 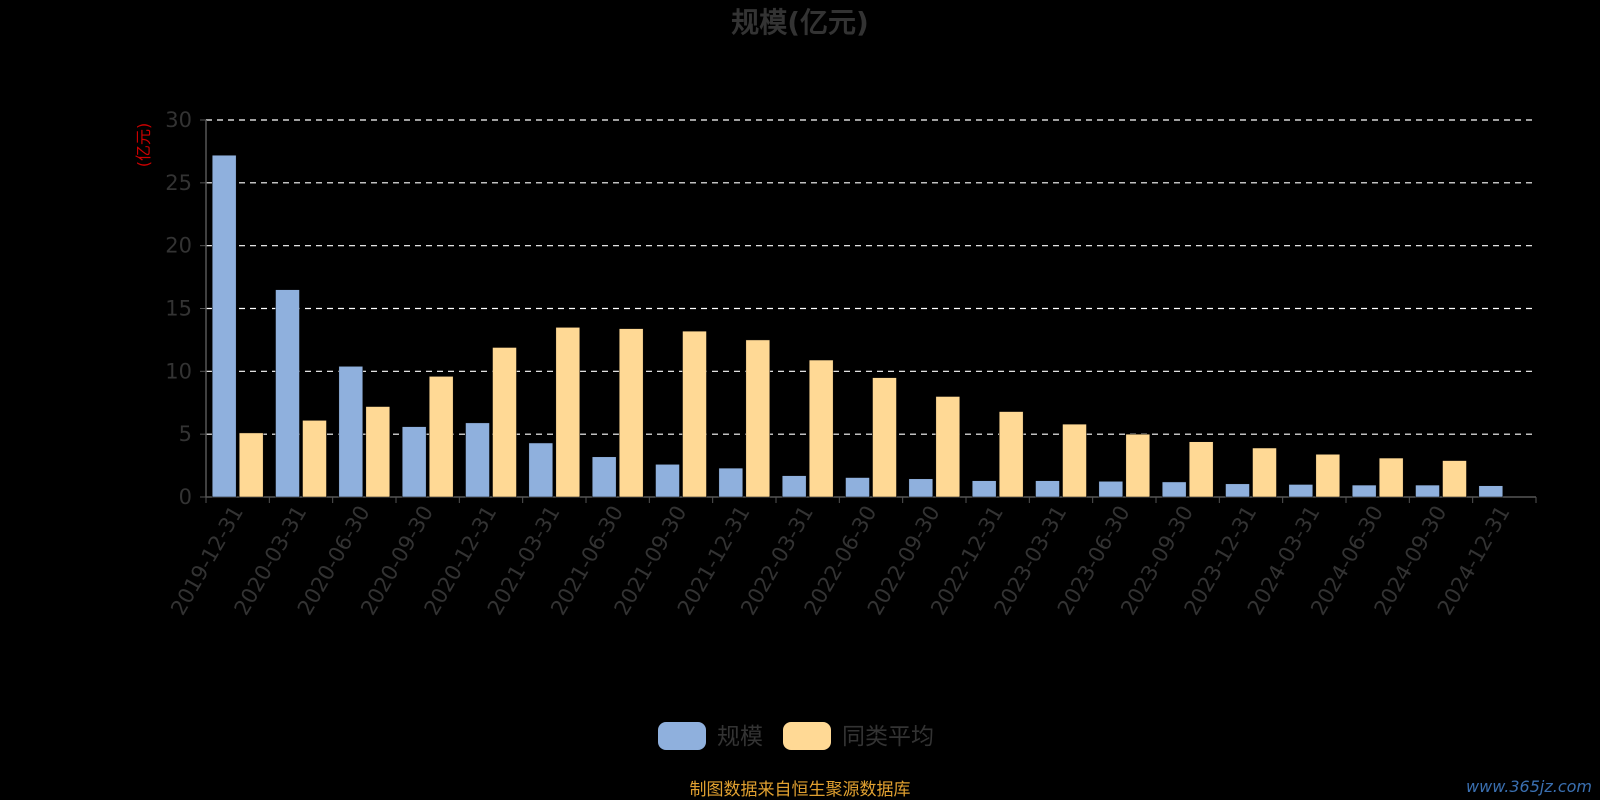 I want to click on legend-label: 同类平均, so click(x=888, y=737).